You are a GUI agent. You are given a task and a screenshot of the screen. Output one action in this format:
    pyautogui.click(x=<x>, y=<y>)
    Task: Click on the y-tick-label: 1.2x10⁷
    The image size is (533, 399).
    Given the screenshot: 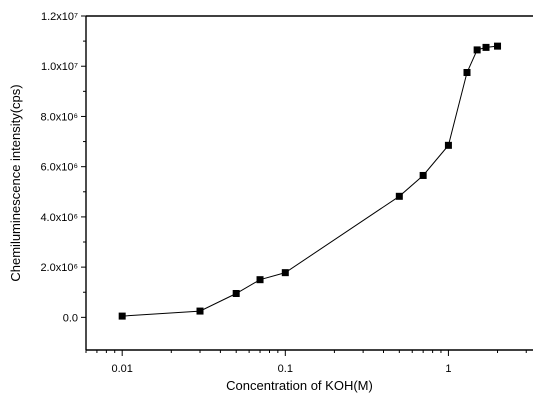 What is the action you would take?
    pyautogui.click(x=59, y=17)
    